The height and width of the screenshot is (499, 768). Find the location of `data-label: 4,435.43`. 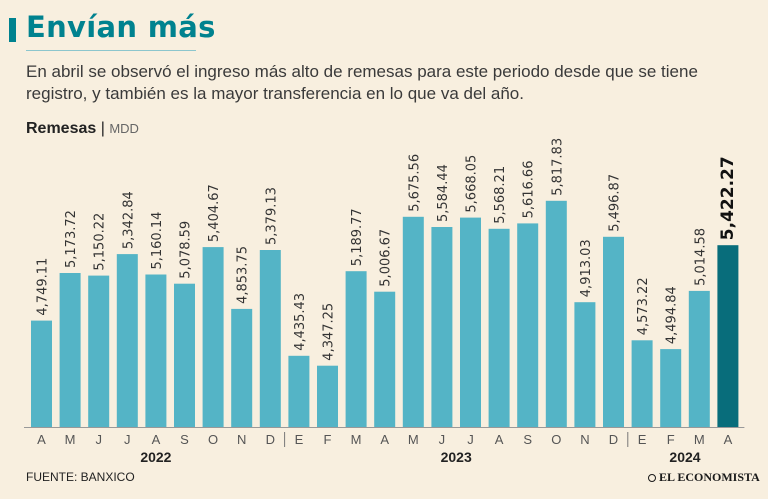

data-label: 4,435.43 is located at coordinates (300, 322).